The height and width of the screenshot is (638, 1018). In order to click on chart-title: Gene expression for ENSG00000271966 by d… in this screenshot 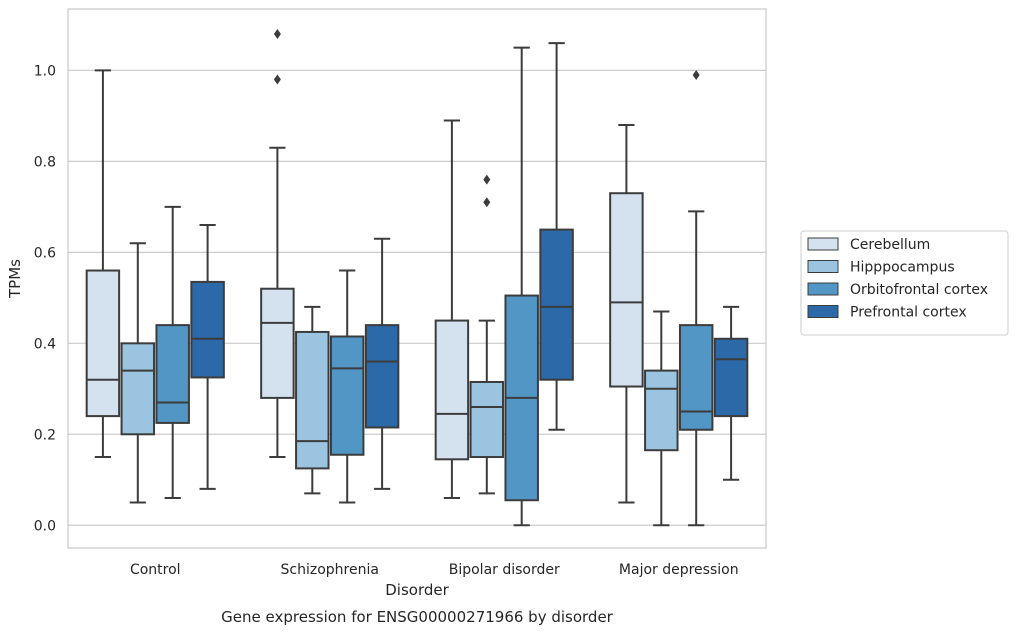, I will do `click(417, 617)`.